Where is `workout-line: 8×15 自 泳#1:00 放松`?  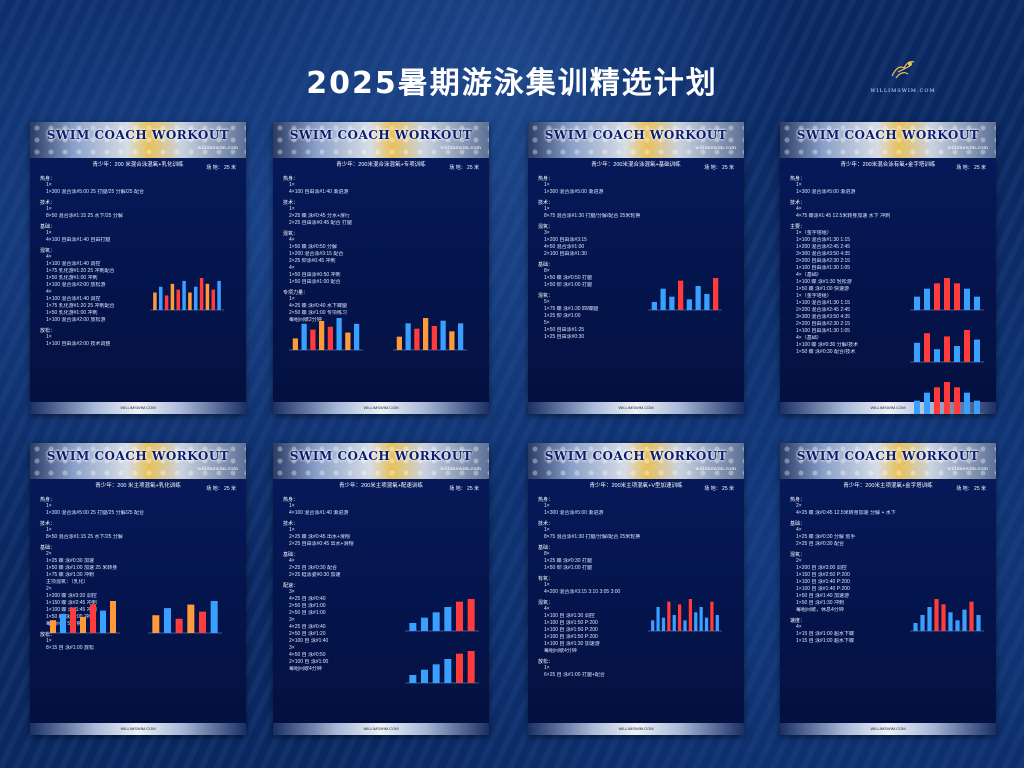
workout-line: 8×15 自 泳#1:00 放松 is located at coordinates (70, 648).